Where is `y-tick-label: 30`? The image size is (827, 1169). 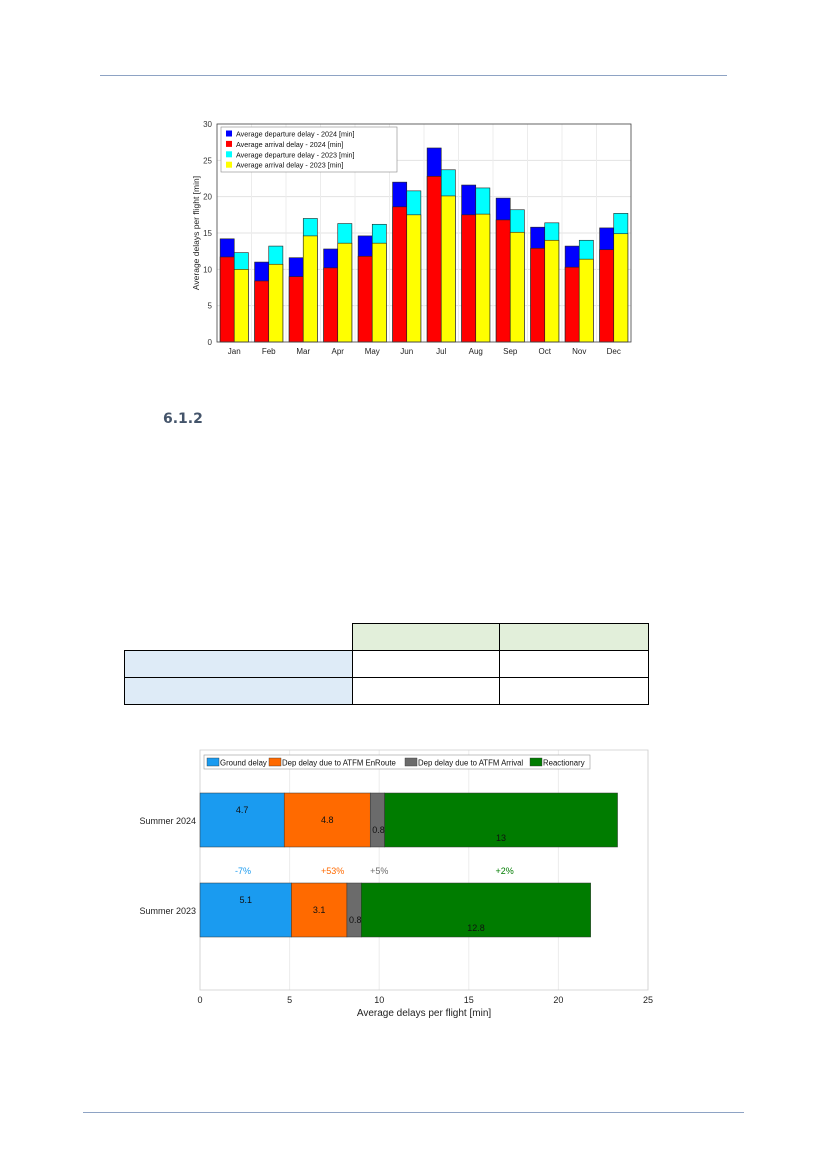 y-tick-label: 30 is located at coordinates (207, 124).